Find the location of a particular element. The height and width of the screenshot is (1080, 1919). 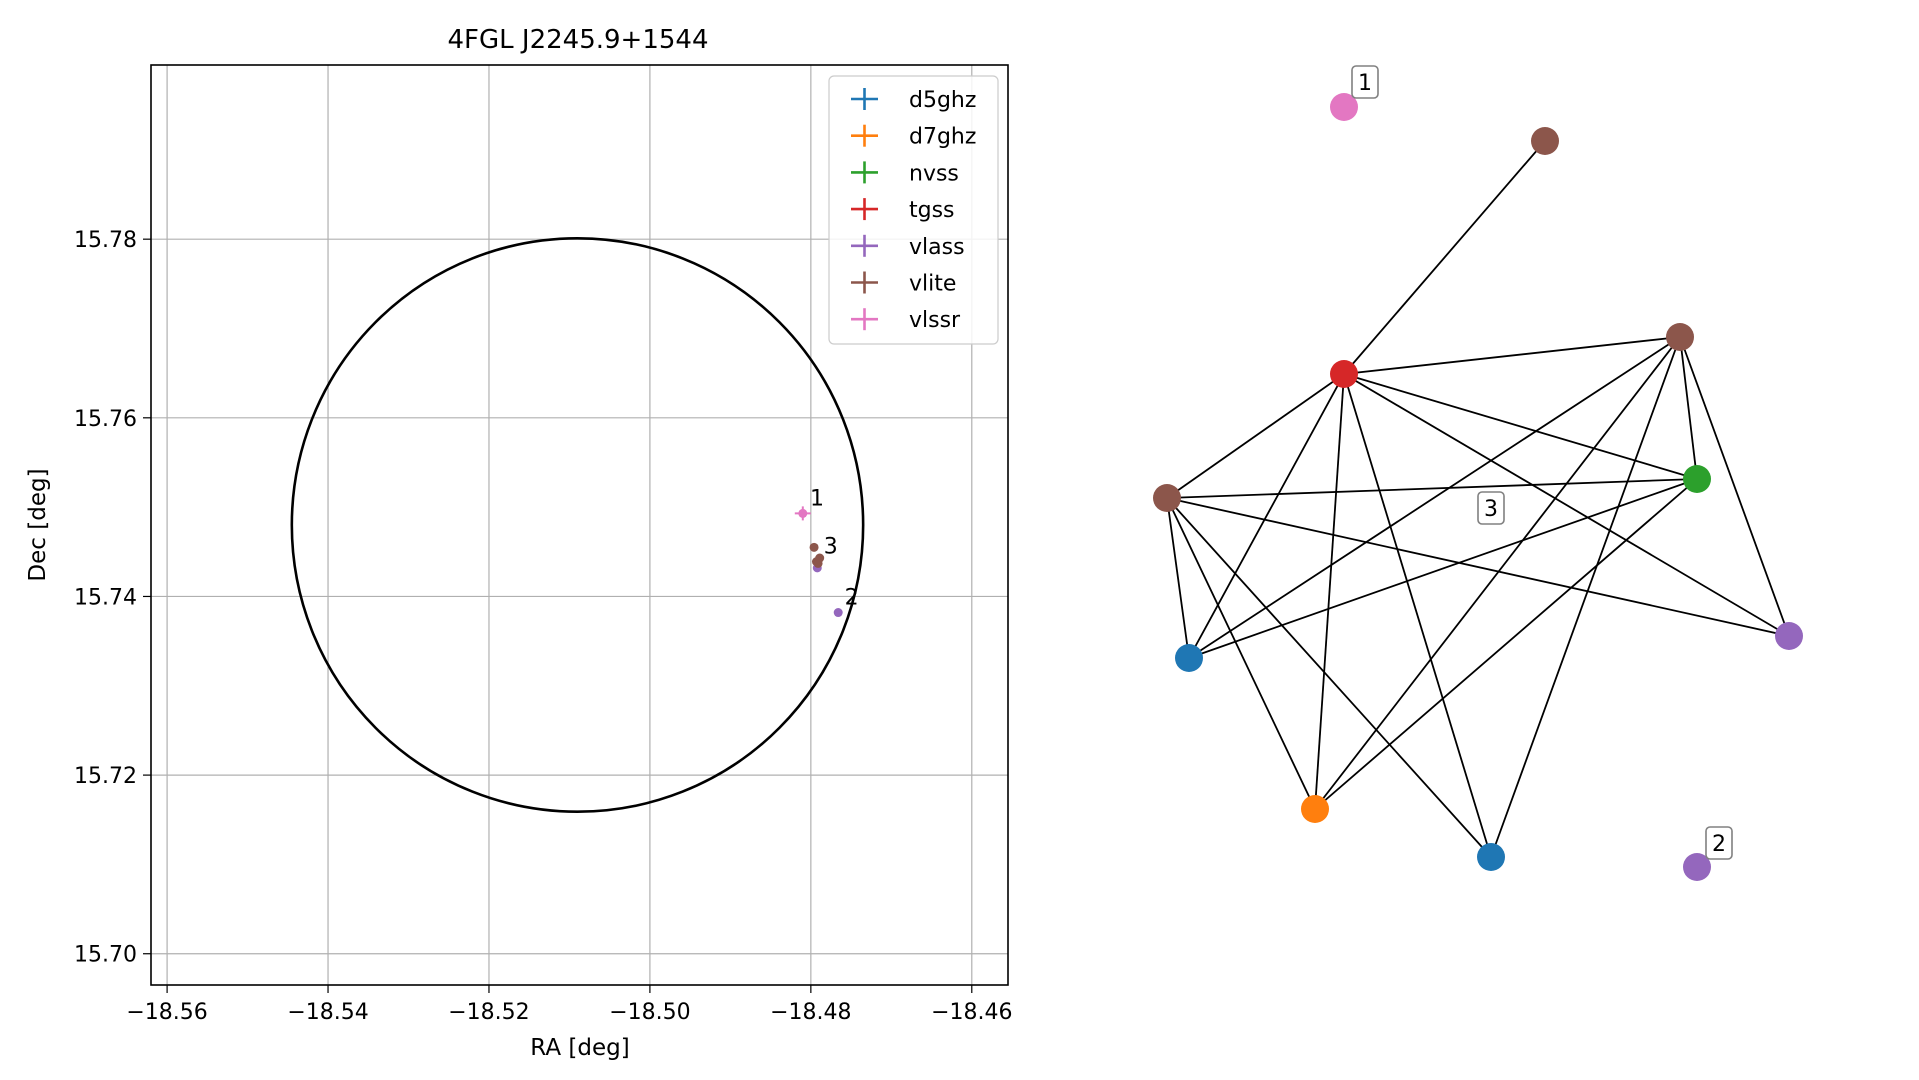

x-tick-label: −18.48 is located at coordinates (810, 1012).